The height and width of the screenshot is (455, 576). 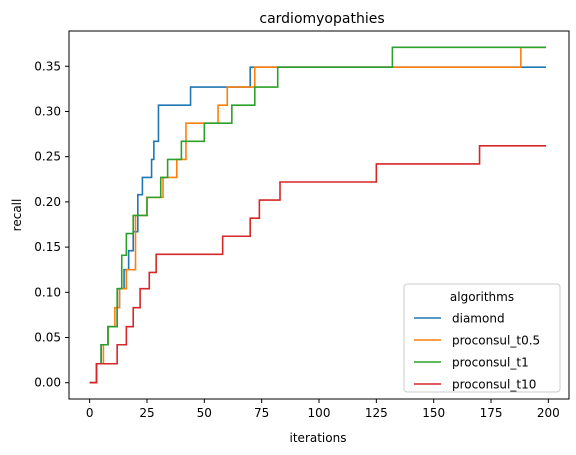 What do you see at coordinates (433, 413) in the screenshot?
I see `x-tick-label: 150` at bounding box center [433, 413].